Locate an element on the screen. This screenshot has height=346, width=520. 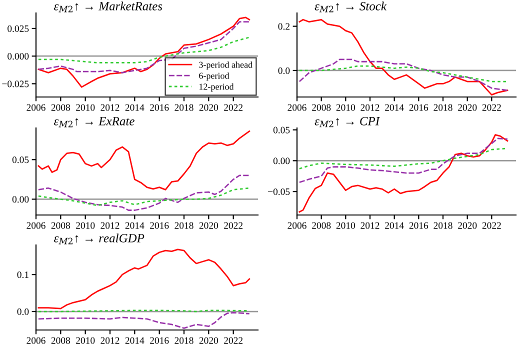
y-tick-label: 0.2 is located at coordinates (284, 26).